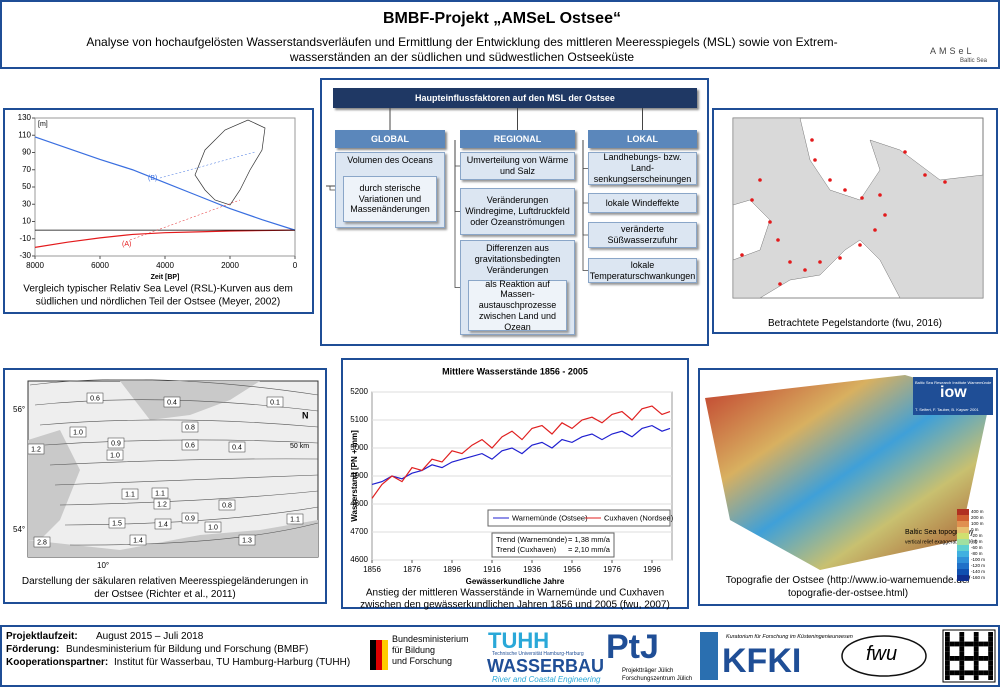  I want to click on bmbf-text: für Bildung, so click(414, 650).